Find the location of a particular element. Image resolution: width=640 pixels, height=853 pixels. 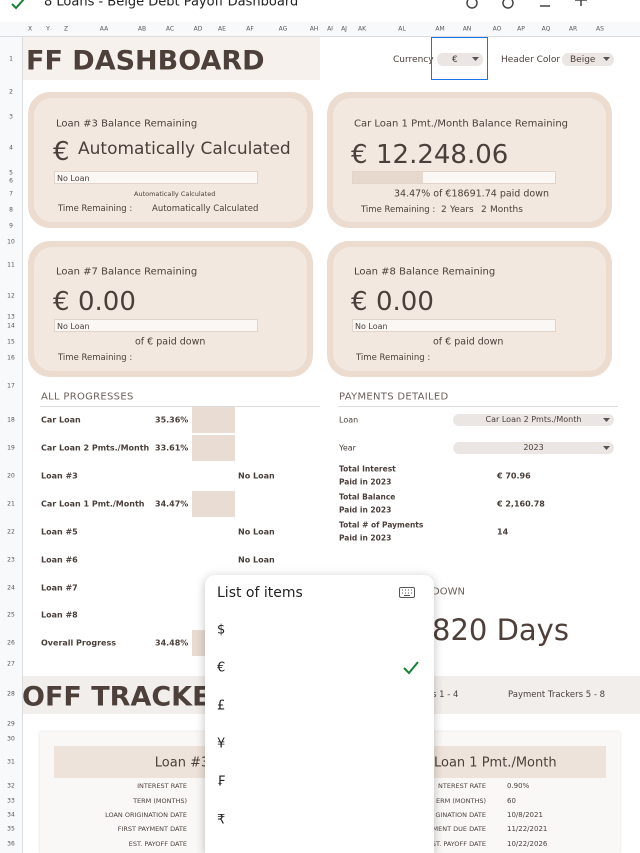

row-header: 12 is located at coordinates (11, 296).